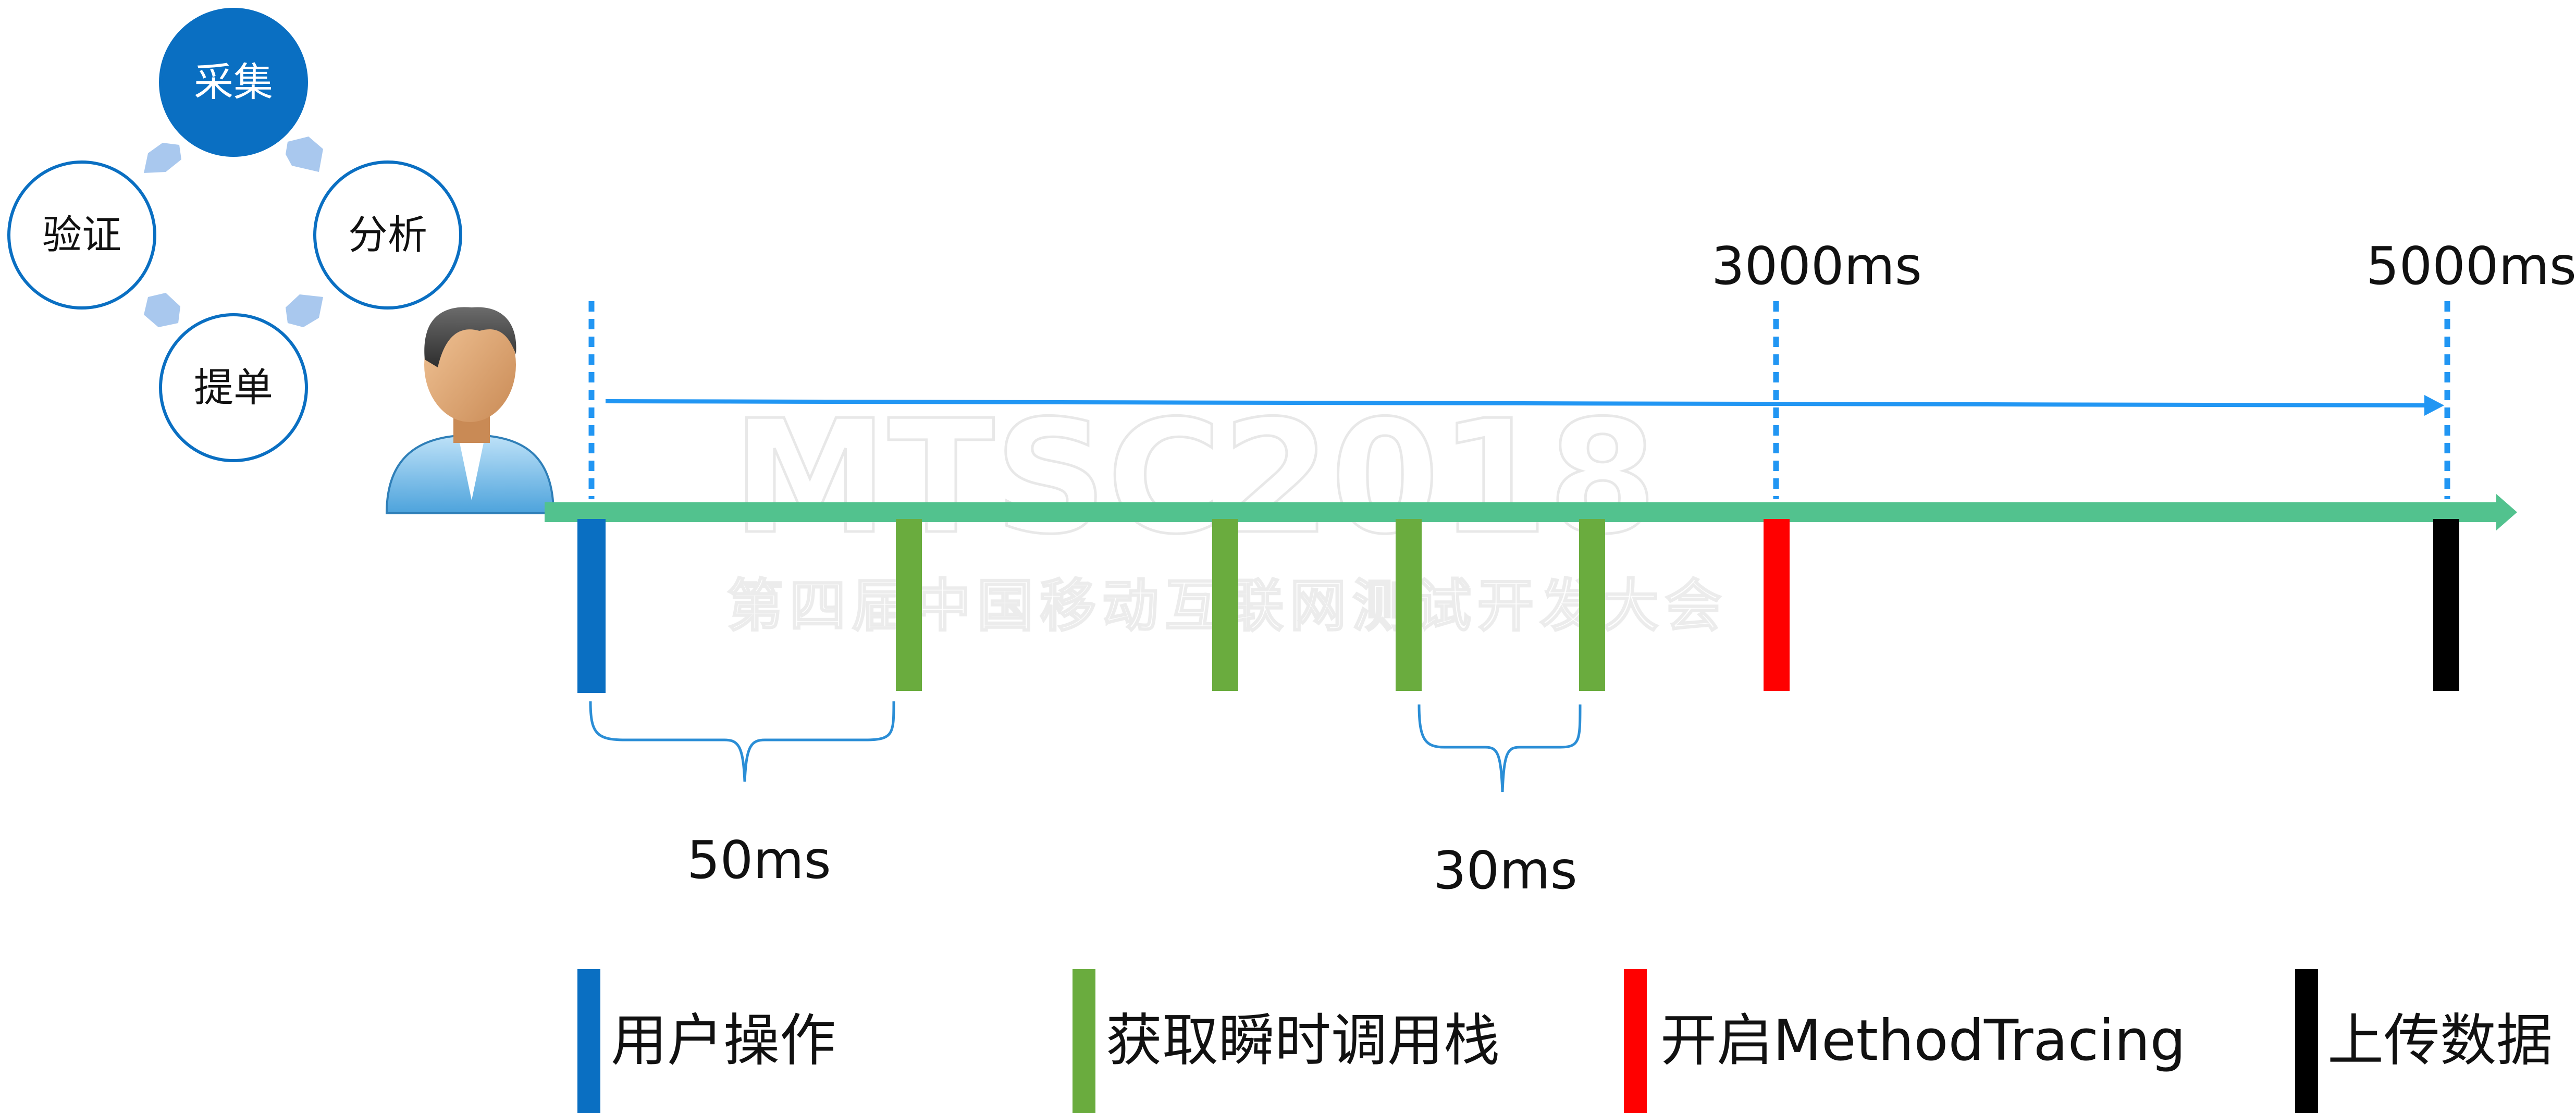 The image size is (2576, 1113). I want to click on cycle-node-verify, so click(81, 235).